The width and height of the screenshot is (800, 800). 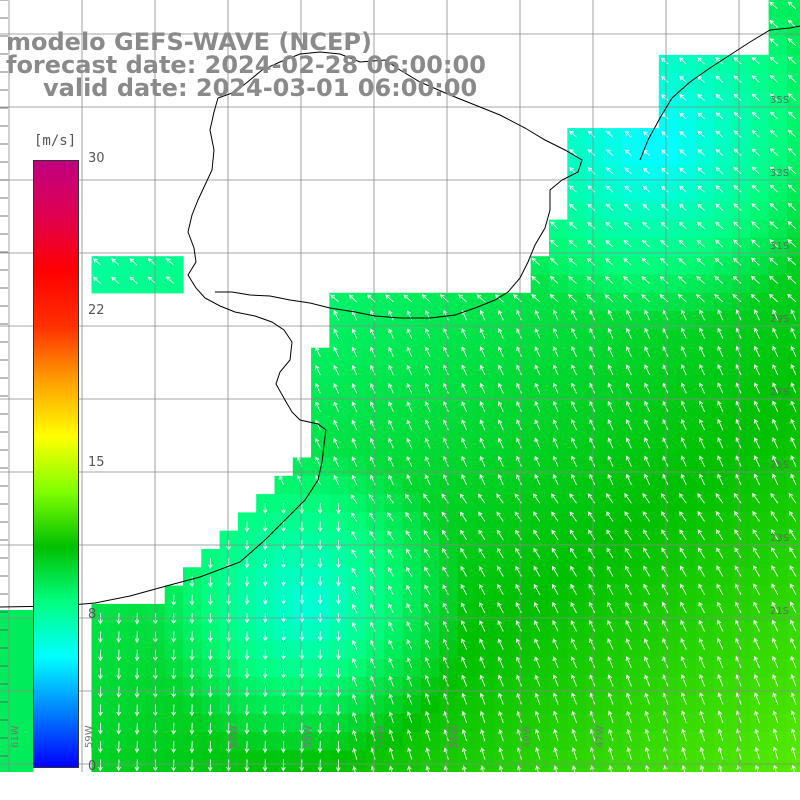 I want to click on colorbar-tick-label: 15, so click(x=96, y=462).